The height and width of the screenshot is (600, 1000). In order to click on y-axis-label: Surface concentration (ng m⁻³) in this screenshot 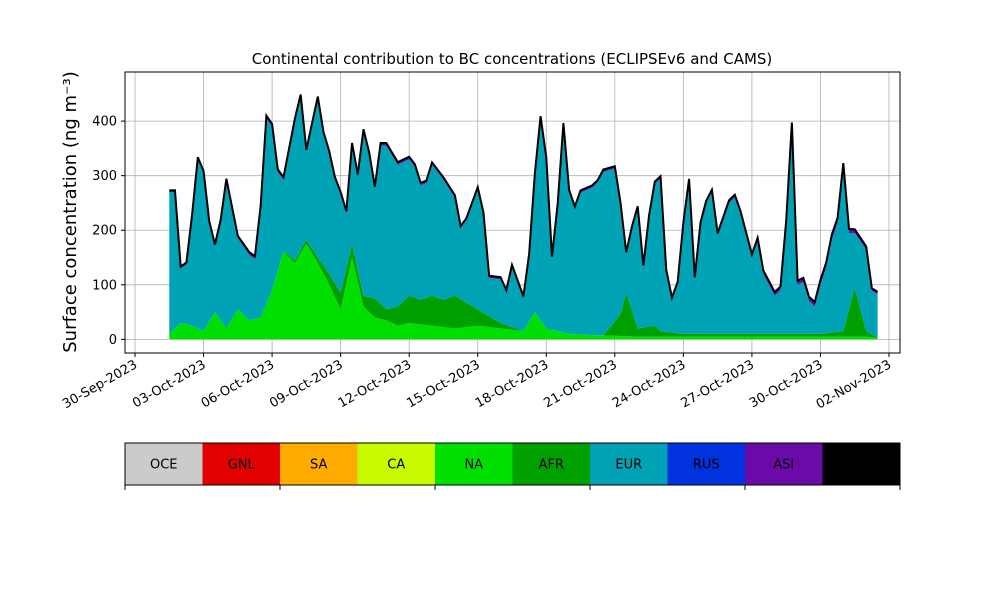, I will do `click(70, 212)`.